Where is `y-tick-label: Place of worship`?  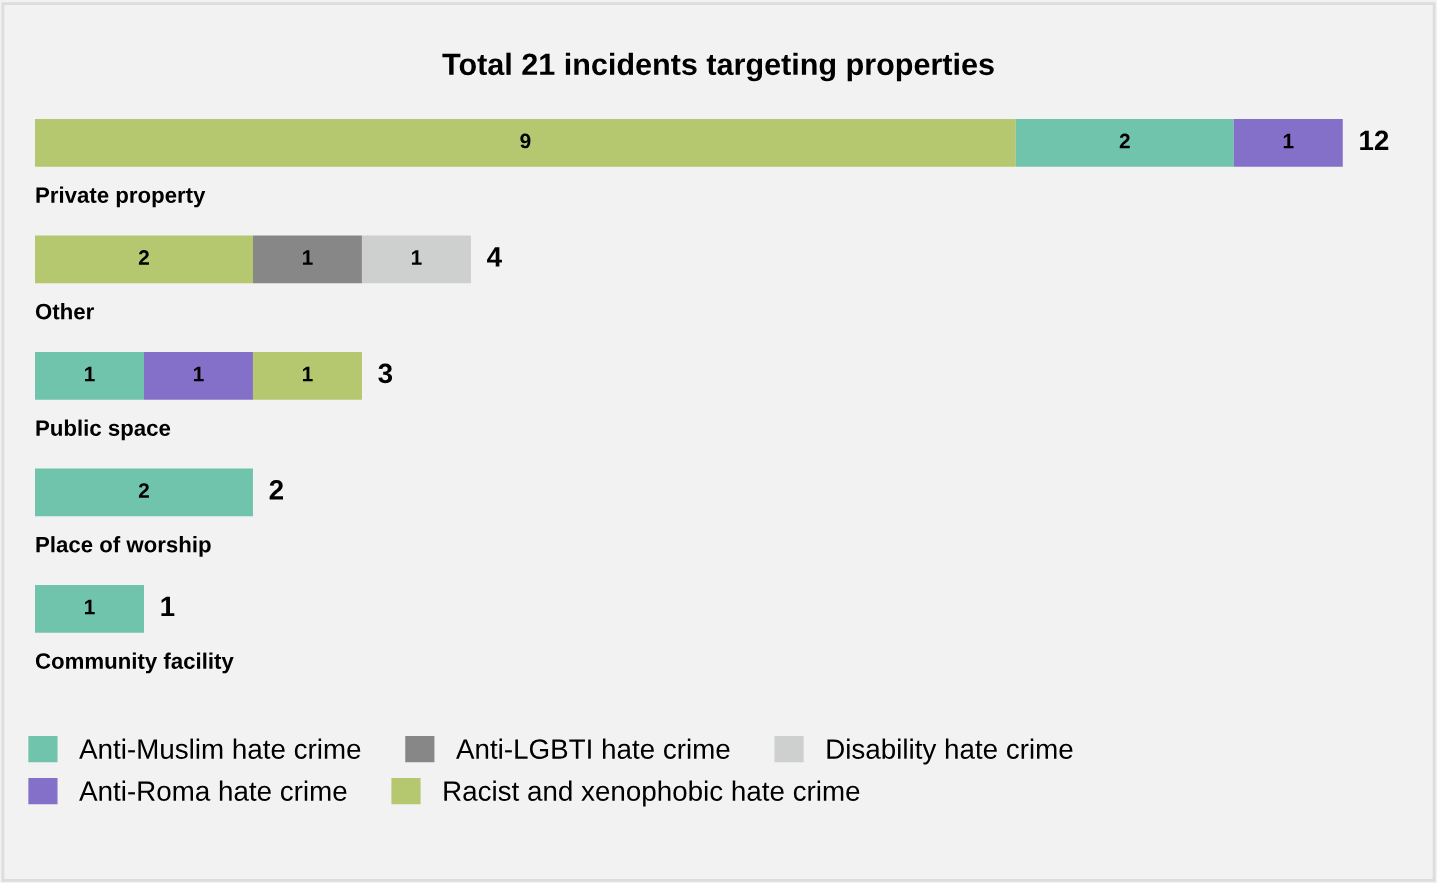
y-tick-label: Place of worship is located at coordinates (123, 546).